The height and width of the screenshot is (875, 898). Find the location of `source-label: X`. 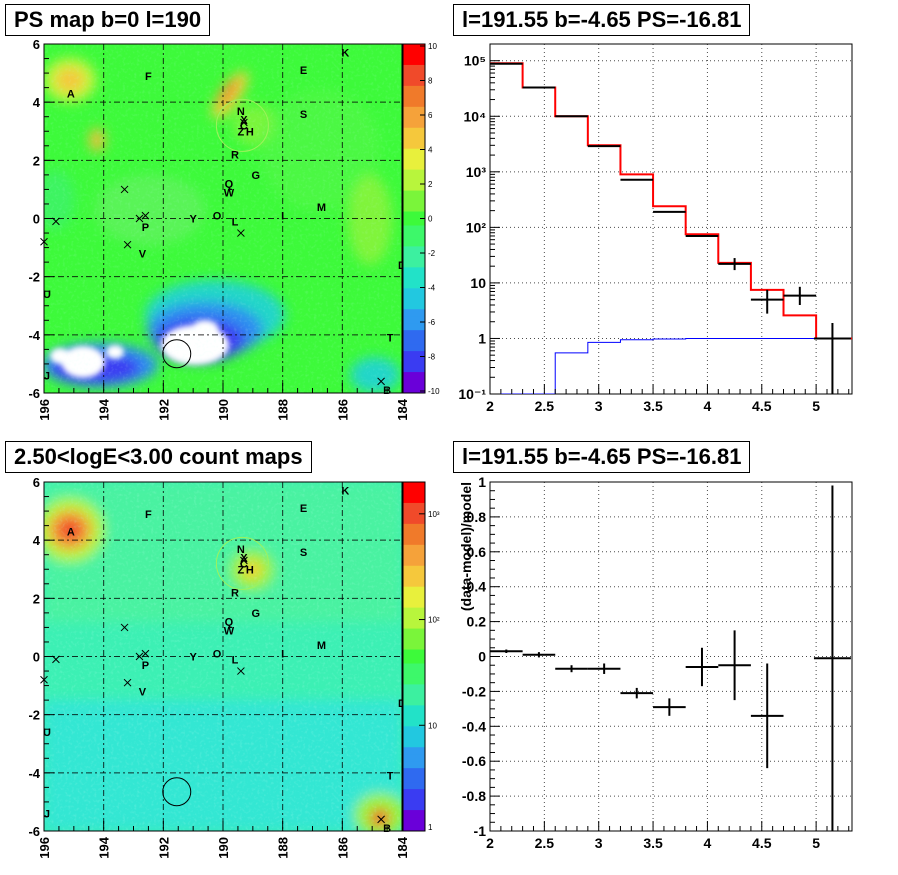

source-label: X is located at coordinates (244, 559).